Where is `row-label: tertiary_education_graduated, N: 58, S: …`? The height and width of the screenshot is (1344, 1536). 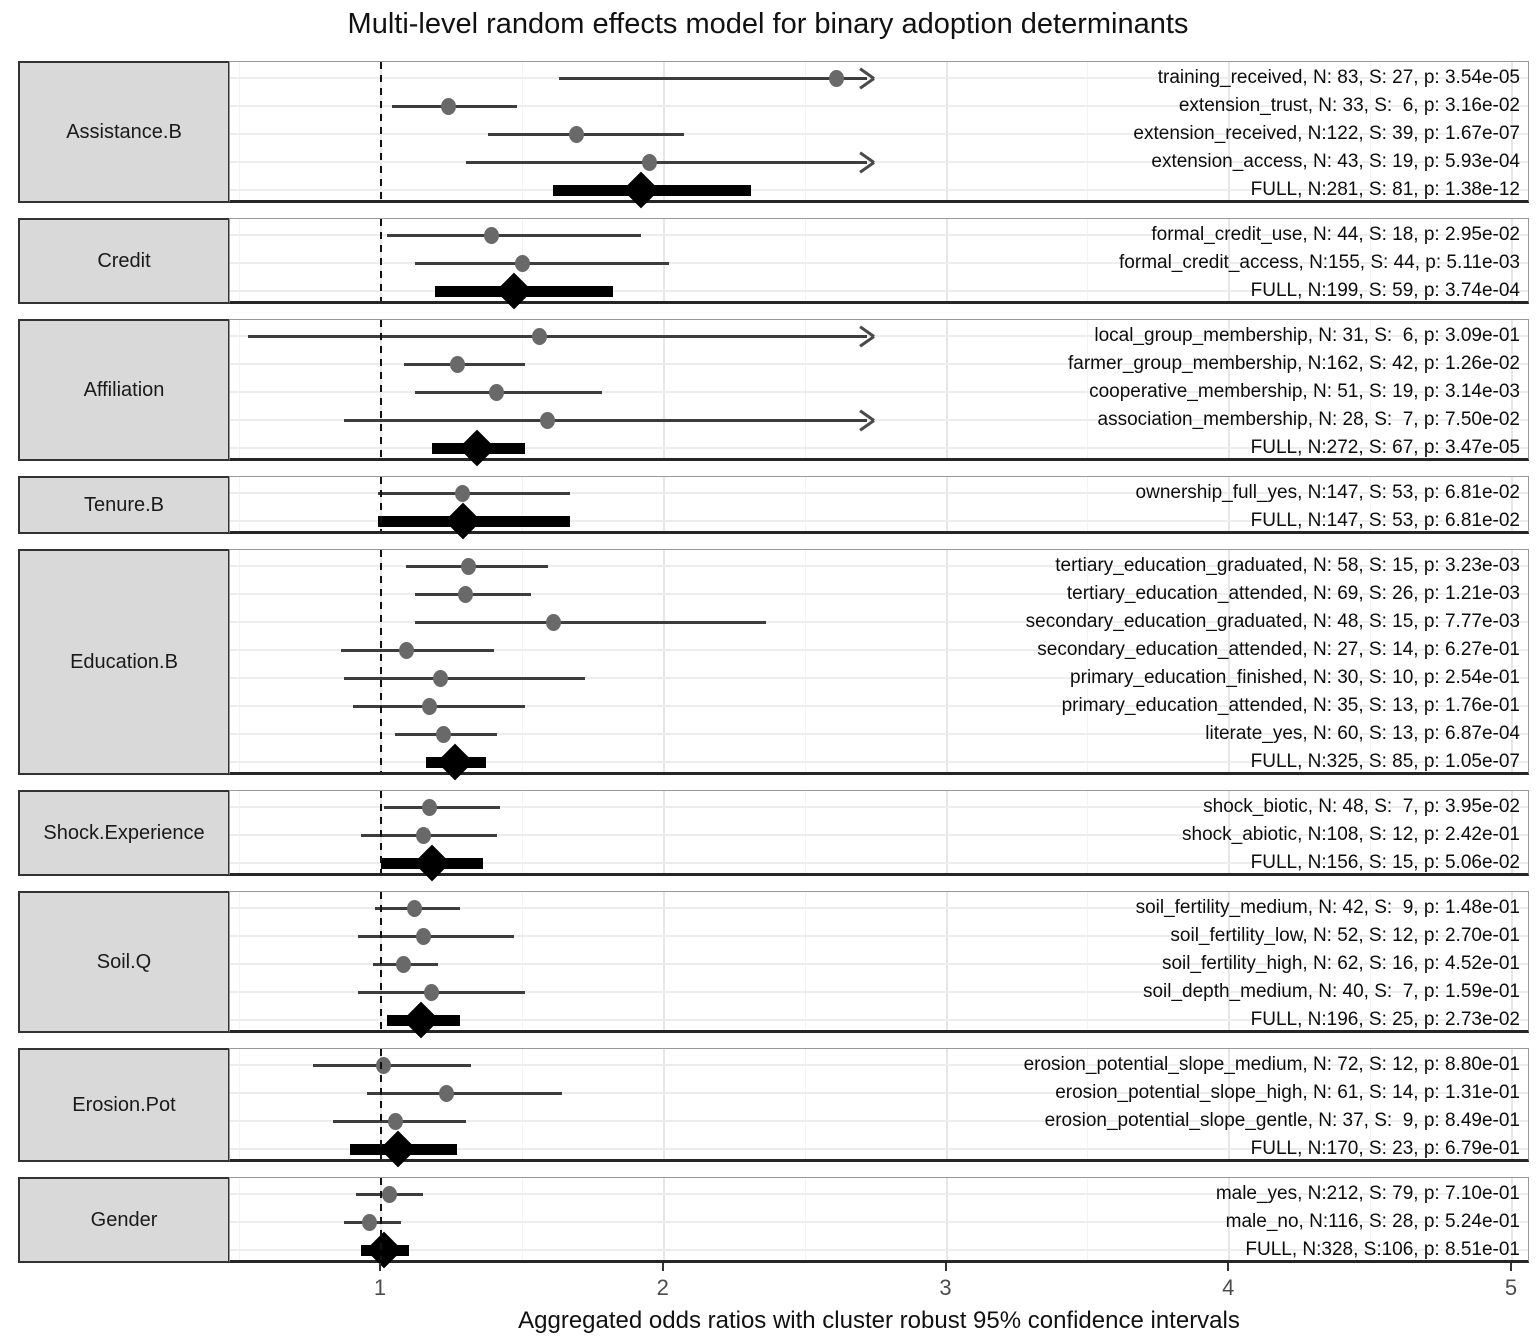
row-label: tertiary_education_graduated, N: 58, S: … is located at coordinates (1287, 565).